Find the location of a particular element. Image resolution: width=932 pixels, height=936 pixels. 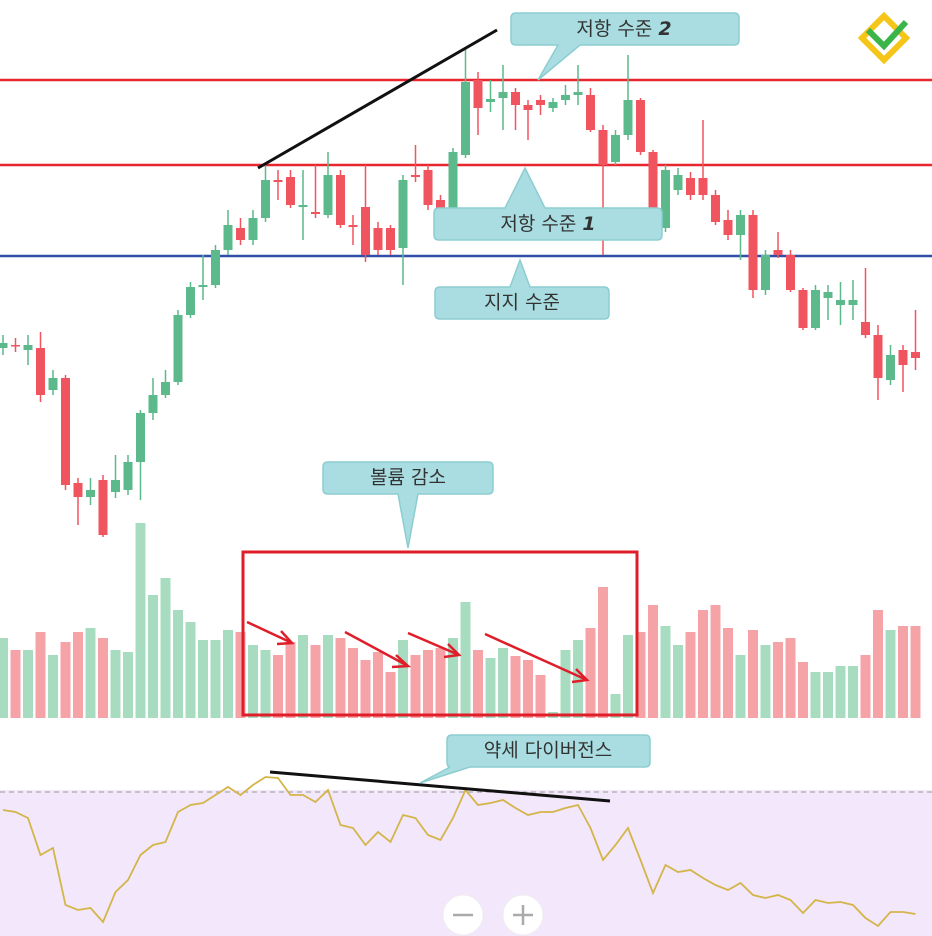

callout: 약세 다이버전스 is located at coordinates (535, 759).